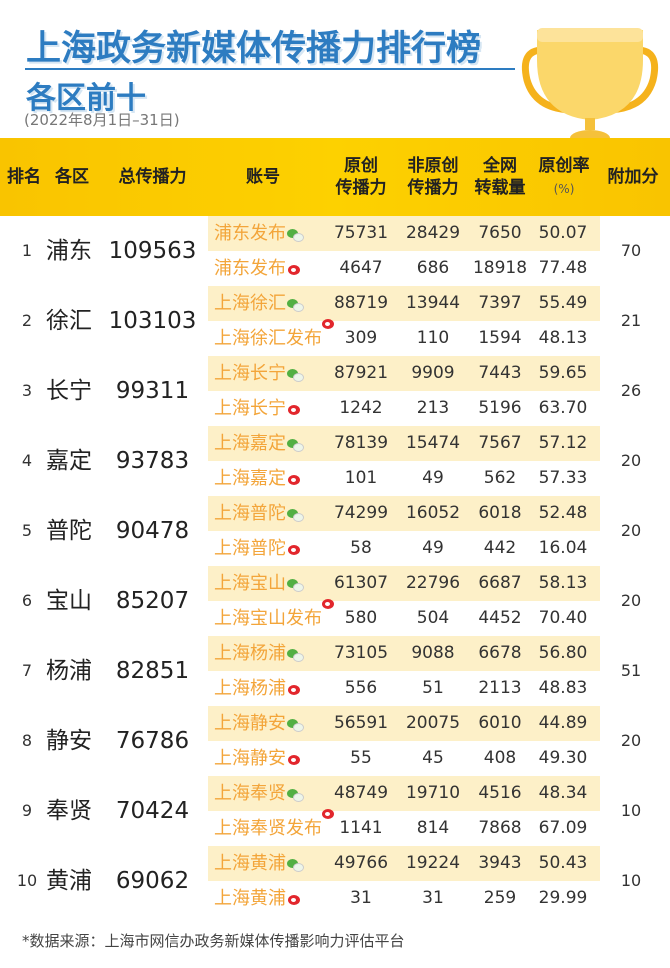  What do you see at coordinates (563, 863) in the screenshot?
I see `rate-value: 50.43` at bounding box center [563, 863].